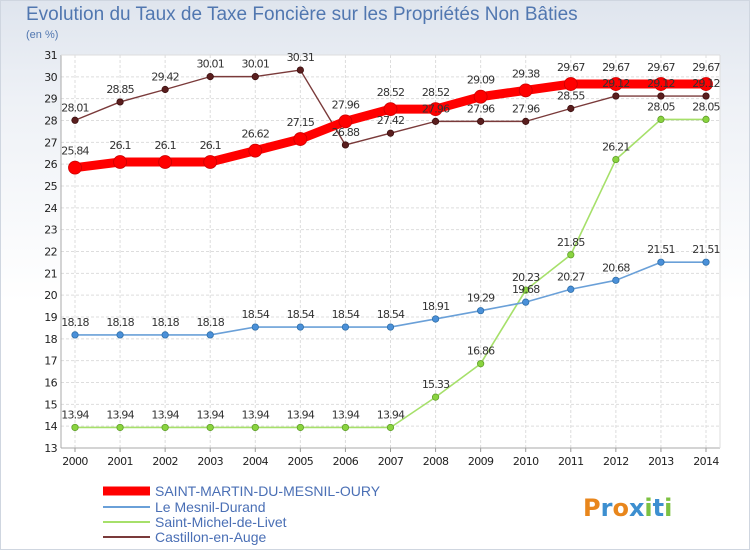  Describe the element at coordinates (210, 537) in the screenshot. I see `legend-entry: Castillon-en-Auge` at that location.